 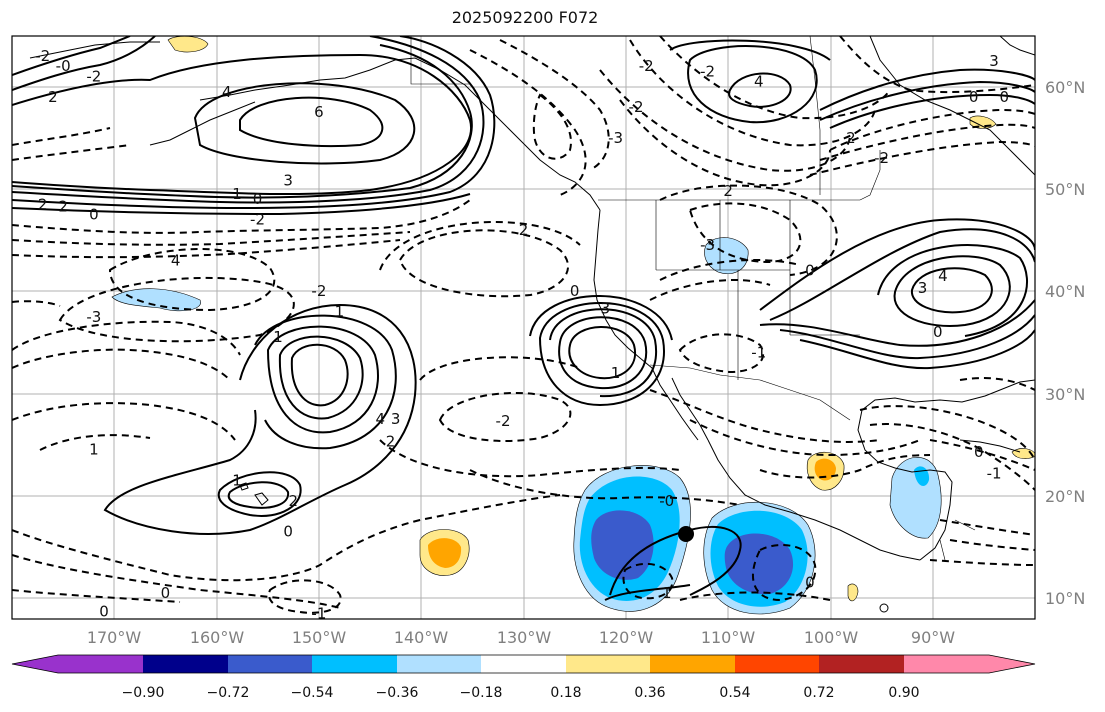 I want to click on lon-label: 100°W, so click(x=831, y=637).